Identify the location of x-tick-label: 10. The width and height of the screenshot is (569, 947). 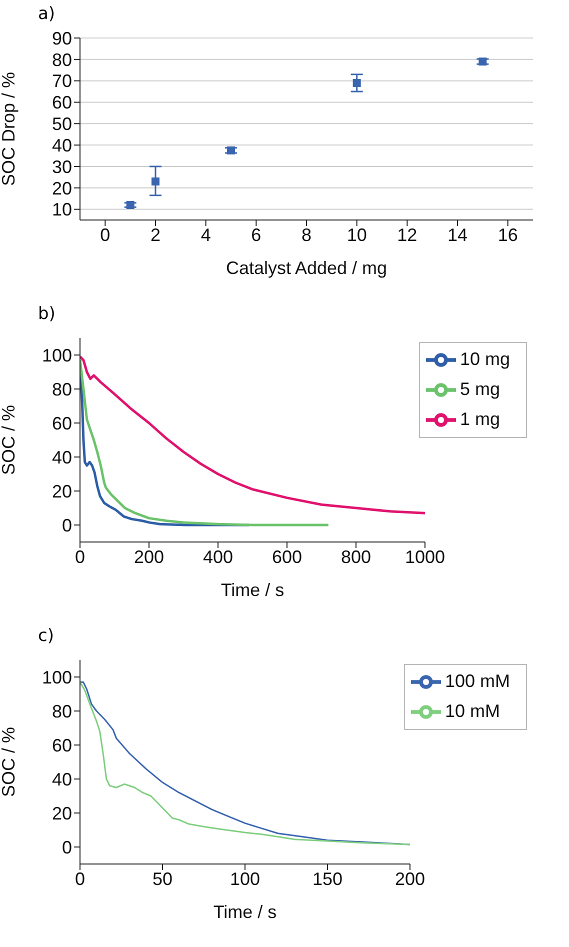
(356, 234).